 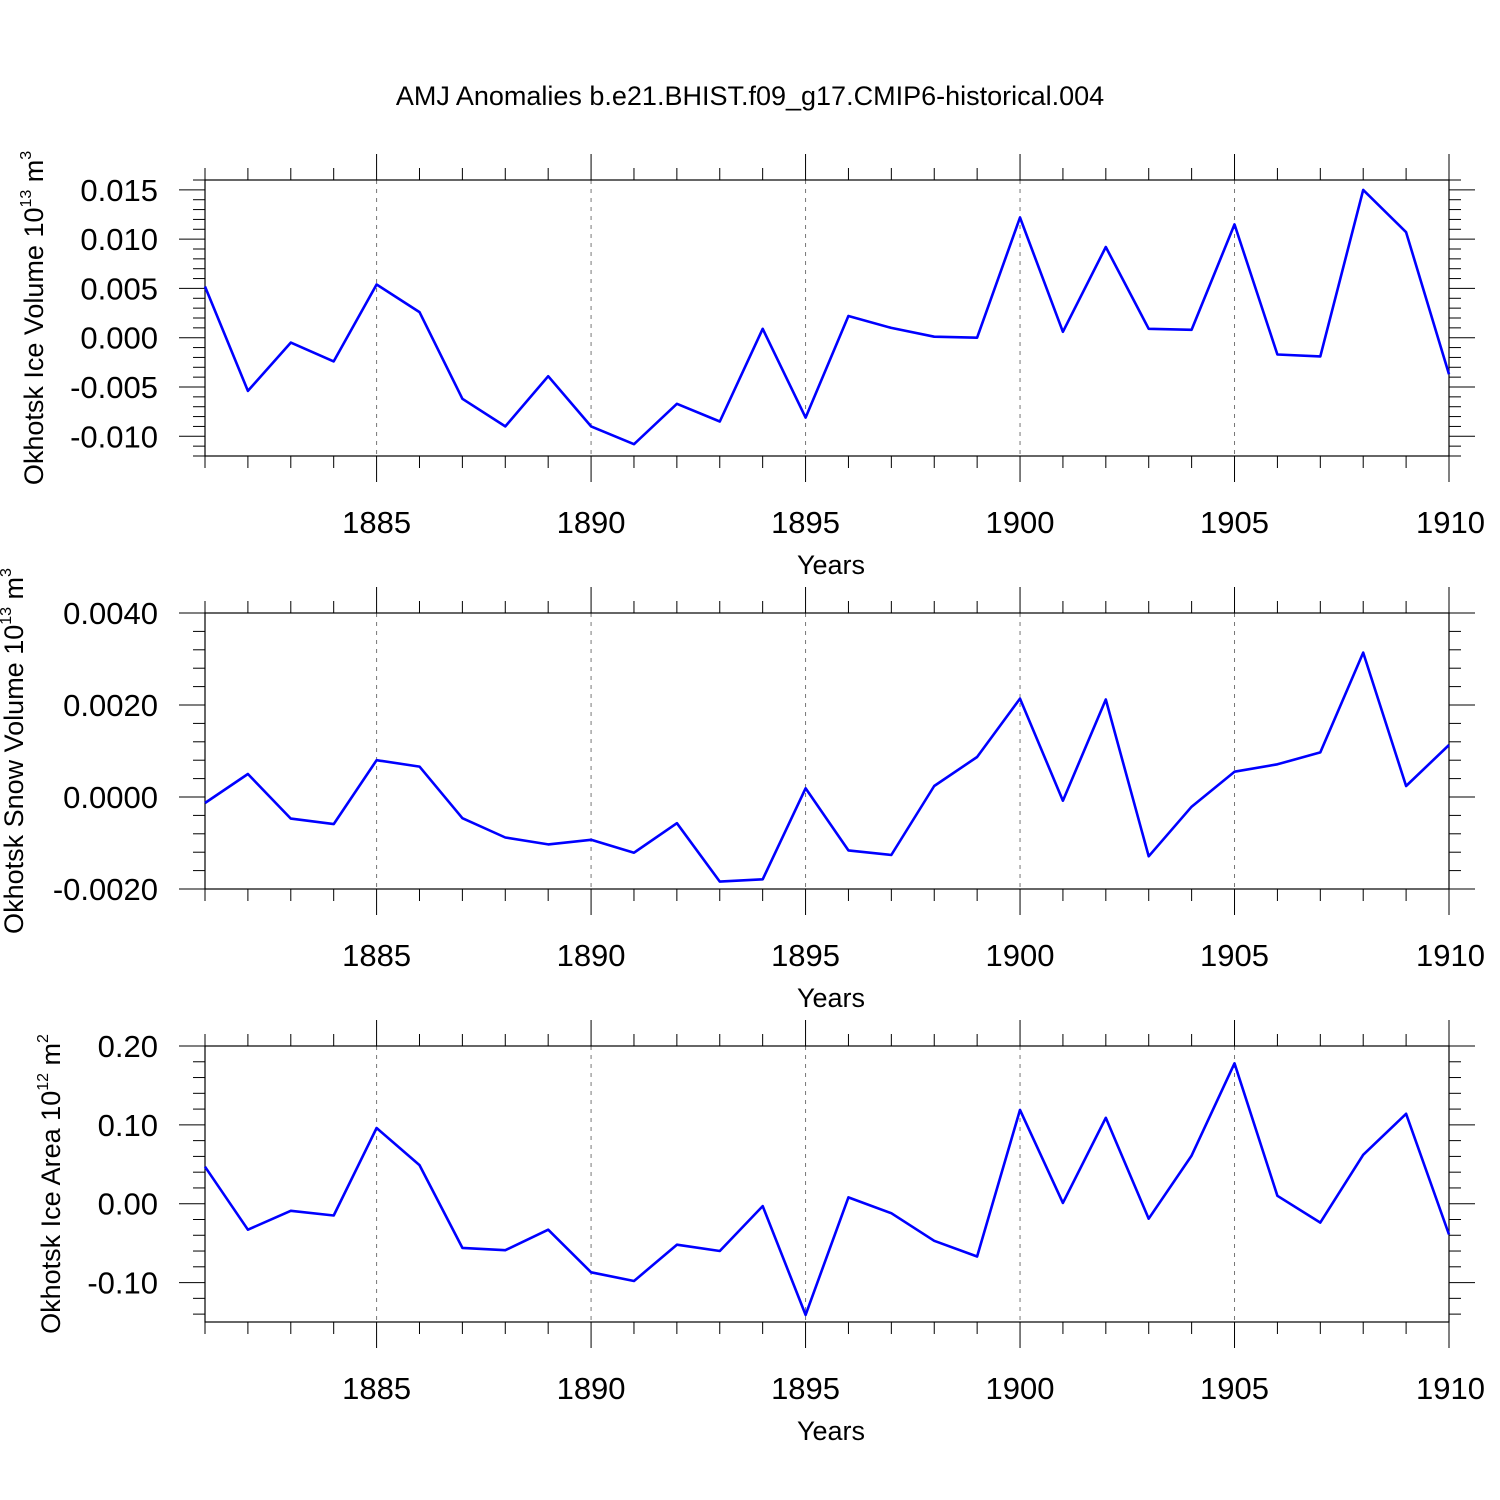 I want to click on y-axis-label: Okhotsk Snow Volume 1013 m3, so click(x=14, y=751).